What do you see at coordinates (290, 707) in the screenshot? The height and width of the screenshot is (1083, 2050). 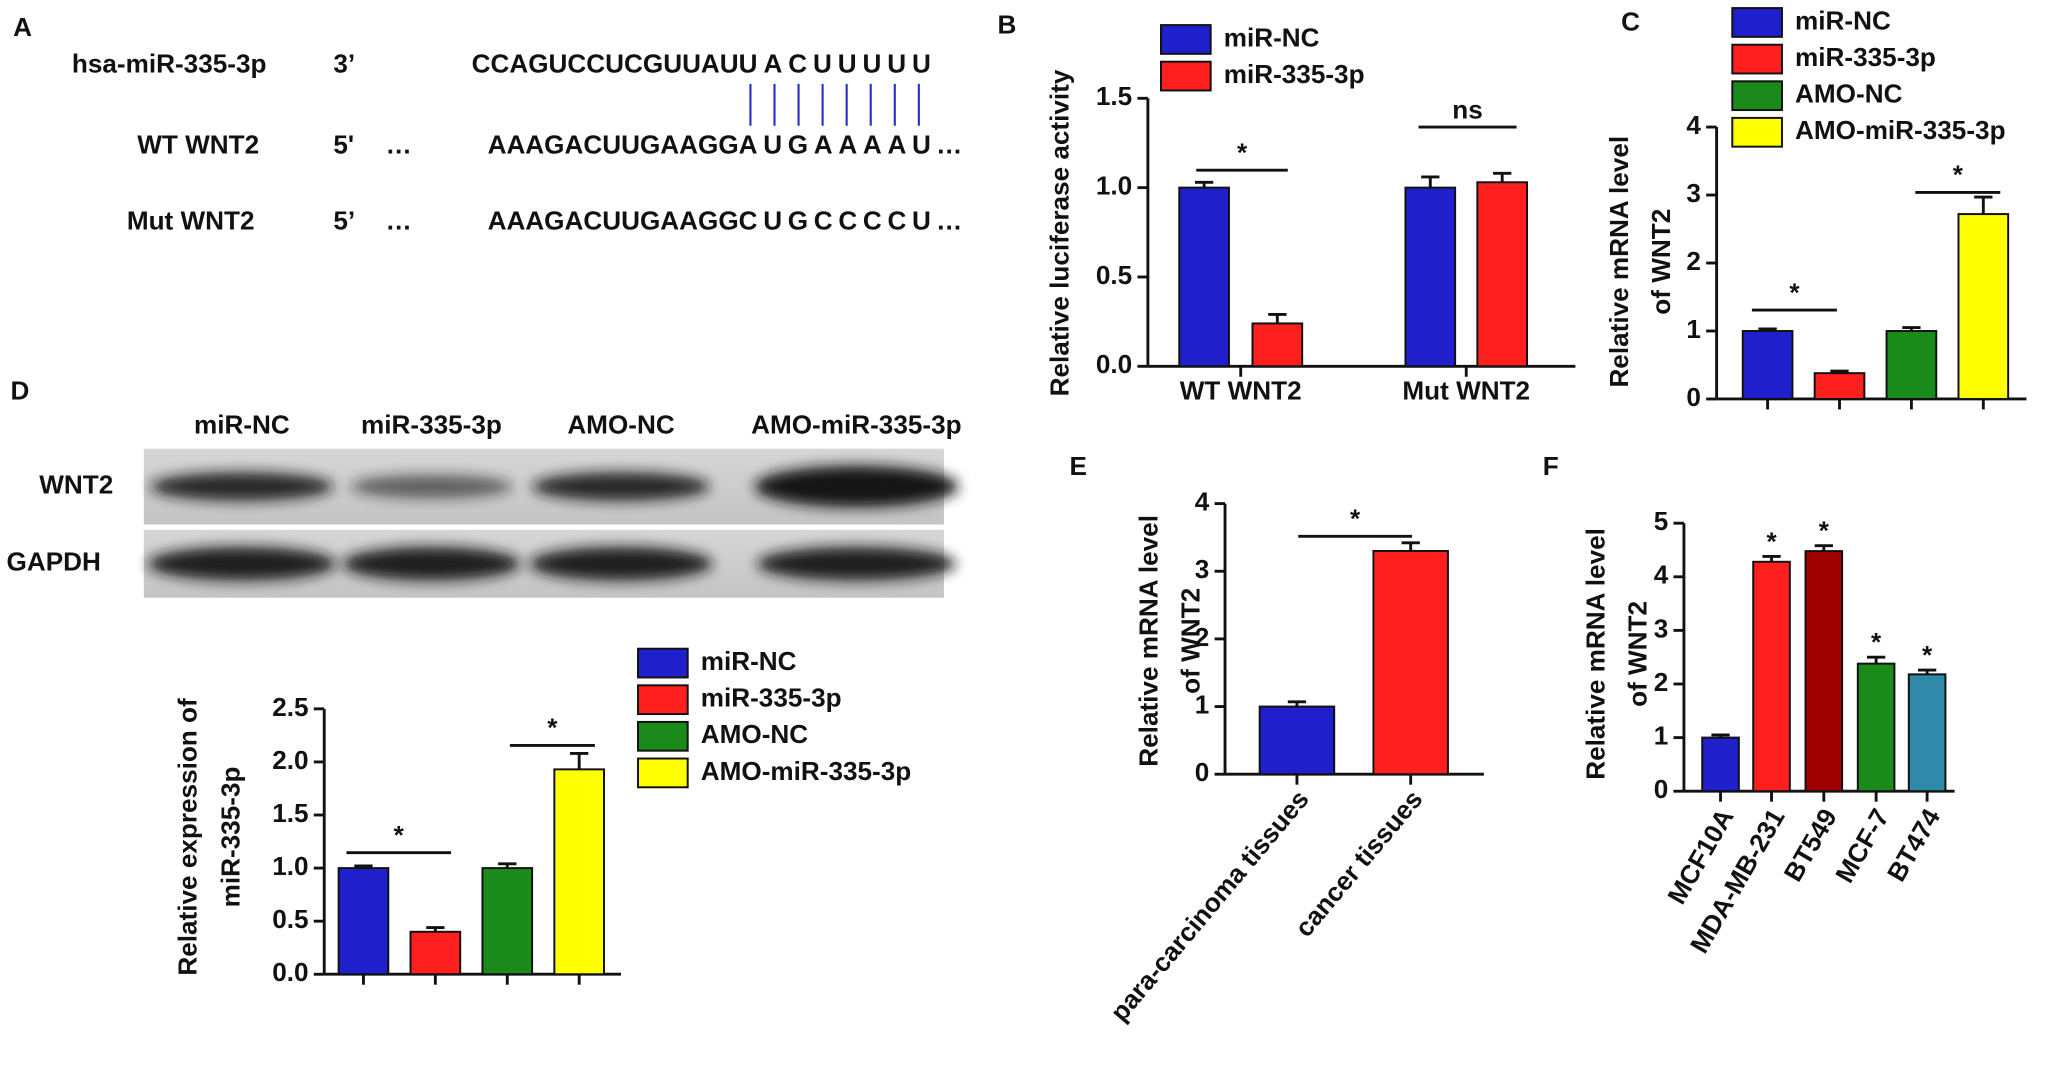 I see `y-tick-label: 2.5` at bounding box center [290, 707].